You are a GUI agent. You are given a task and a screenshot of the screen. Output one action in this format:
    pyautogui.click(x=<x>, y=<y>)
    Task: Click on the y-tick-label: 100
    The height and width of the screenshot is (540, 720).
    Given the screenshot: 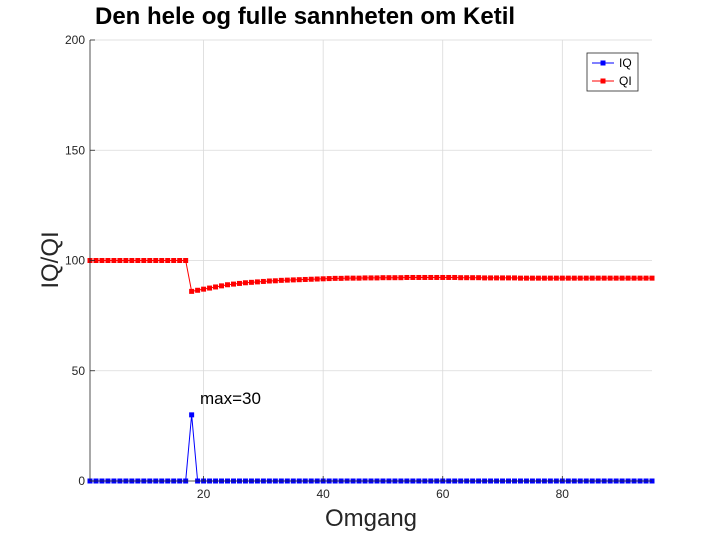 What is the action you would take?
    pyautogui.click(x=75, y=261)
    